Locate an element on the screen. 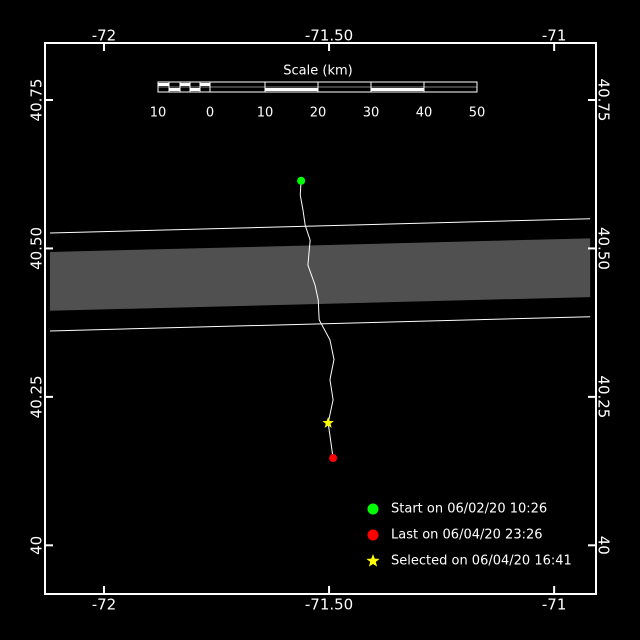  track is located at coordinates (317, 319).